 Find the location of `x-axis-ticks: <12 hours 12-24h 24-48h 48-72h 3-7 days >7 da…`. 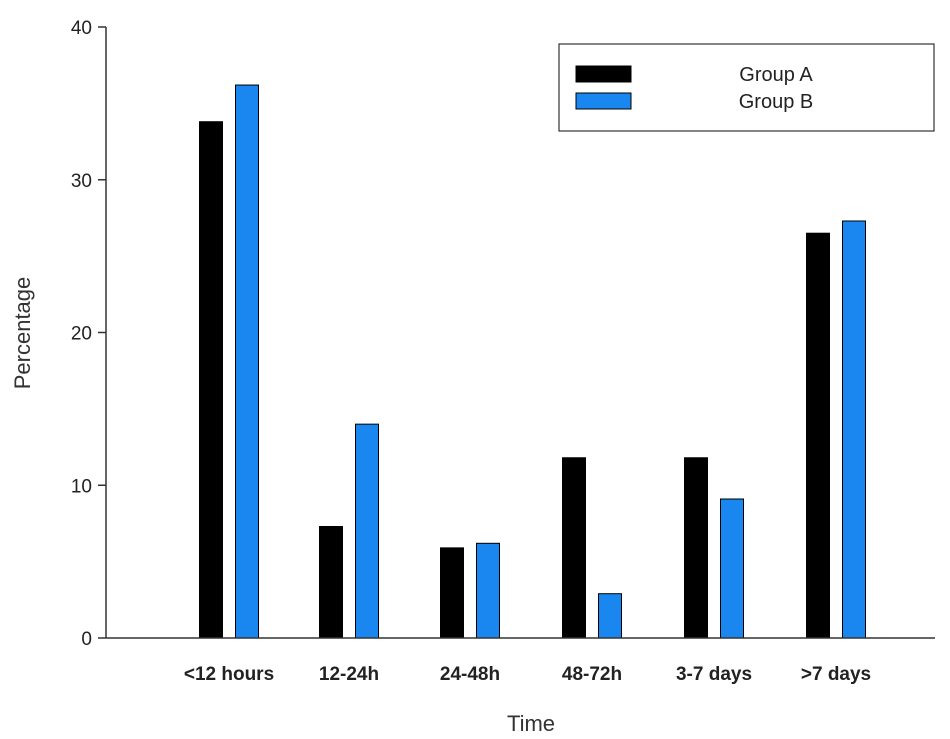

x-axis-ticks: <12 hours 12-24h 24-48h 48-72h 3-7 days >7 da… is located at coordinates (527, 674).